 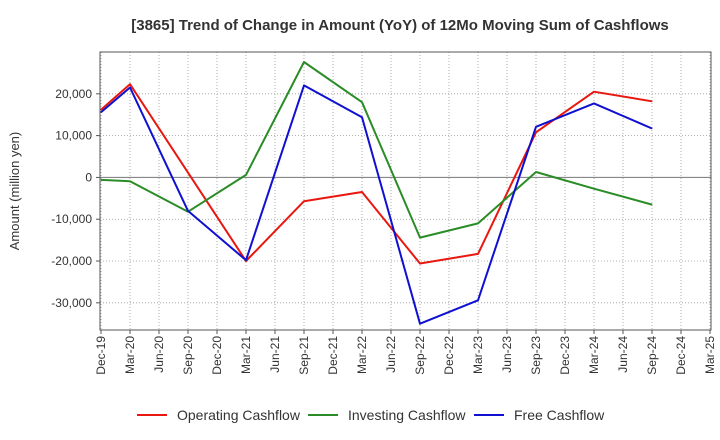 What do you see at coordinates (159, 354) in the screenshot?
I see `x-tick-label: Jun-20` at bounding box center [159, 354].